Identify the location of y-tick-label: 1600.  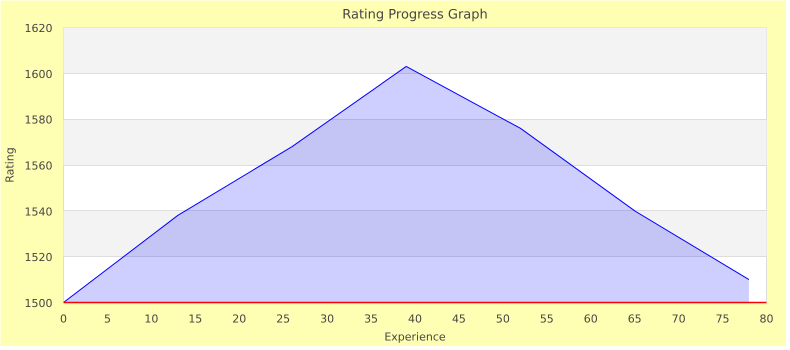
(38, 74).